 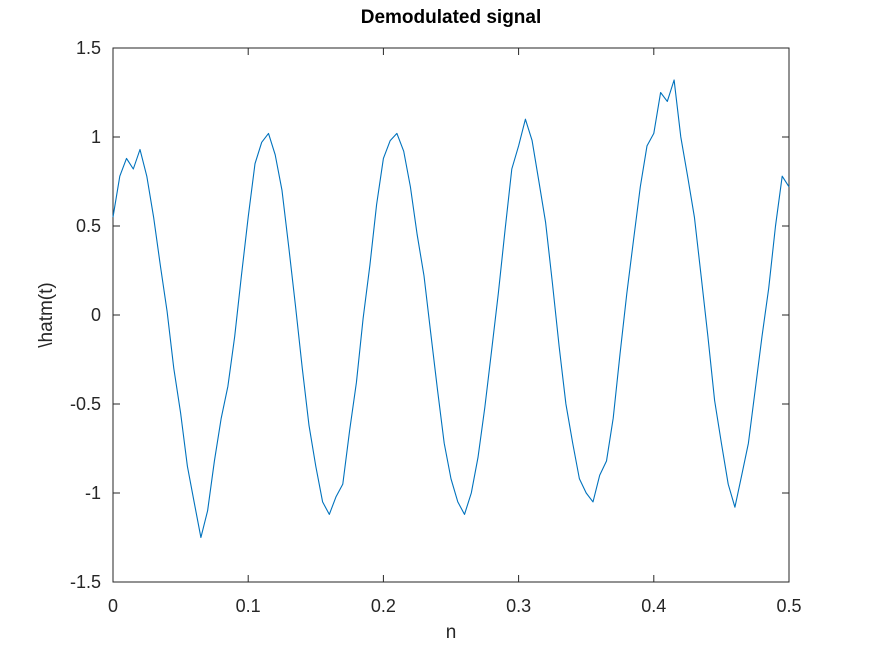 What do you see at coordinates (85, 582) in the screenshot?
I see `y-tick-label: -1.5` at bounding box center [85, 582].